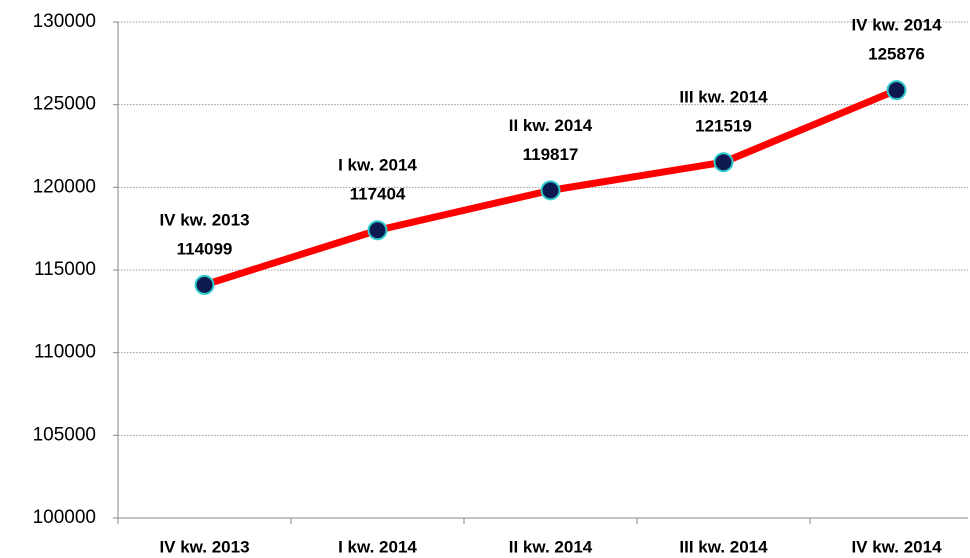 This screenshot has width=970, height=558. What do you see at coordinates (65, 352) in the screenshot?
I see `y-tick-label: 110000` at bounding box center [65, 352].